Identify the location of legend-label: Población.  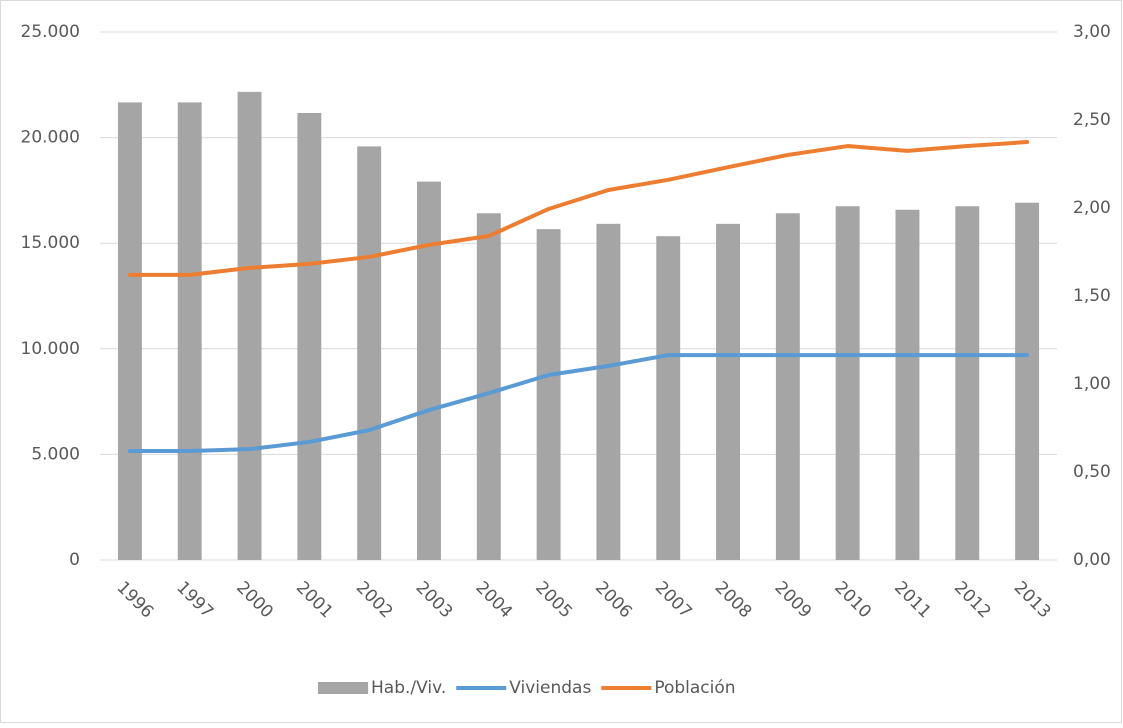
(694, 688).